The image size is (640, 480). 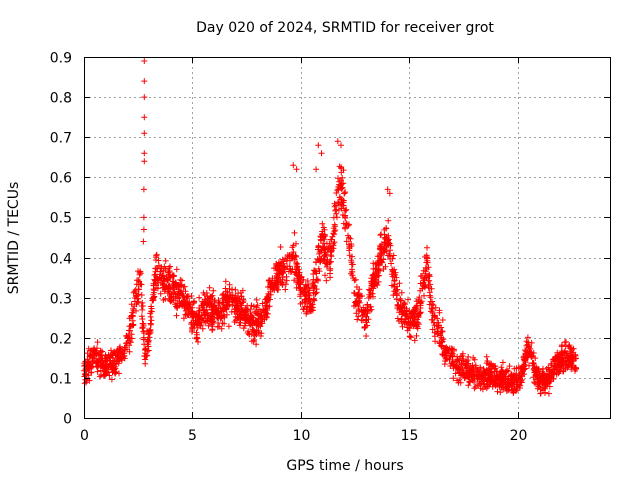 I want to click on x-tick-label: 10, so click(x=302, y=436).